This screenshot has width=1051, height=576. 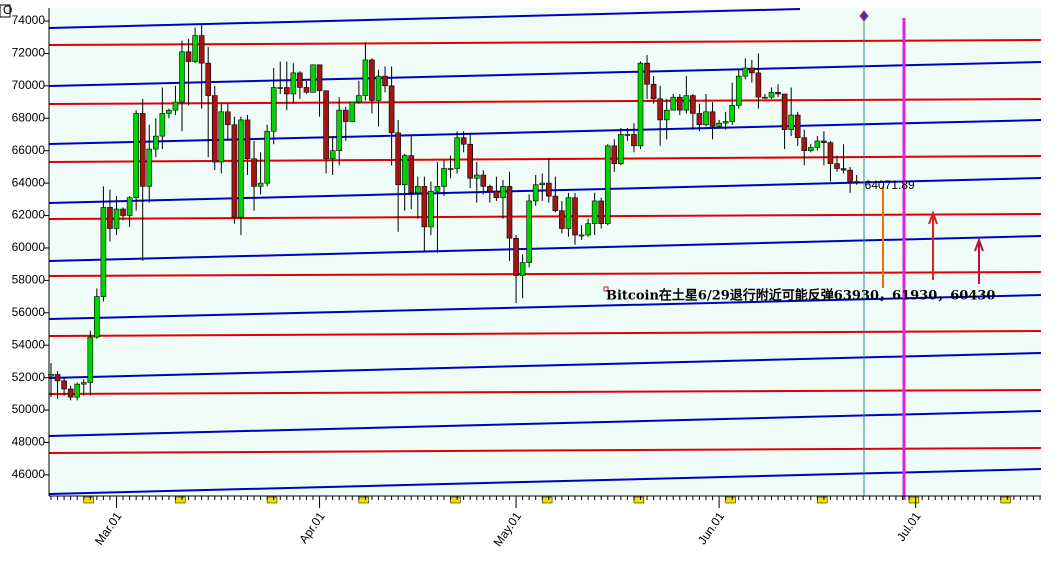 I want to click on y-tick-label: 70000, so click(x=29, y=85).